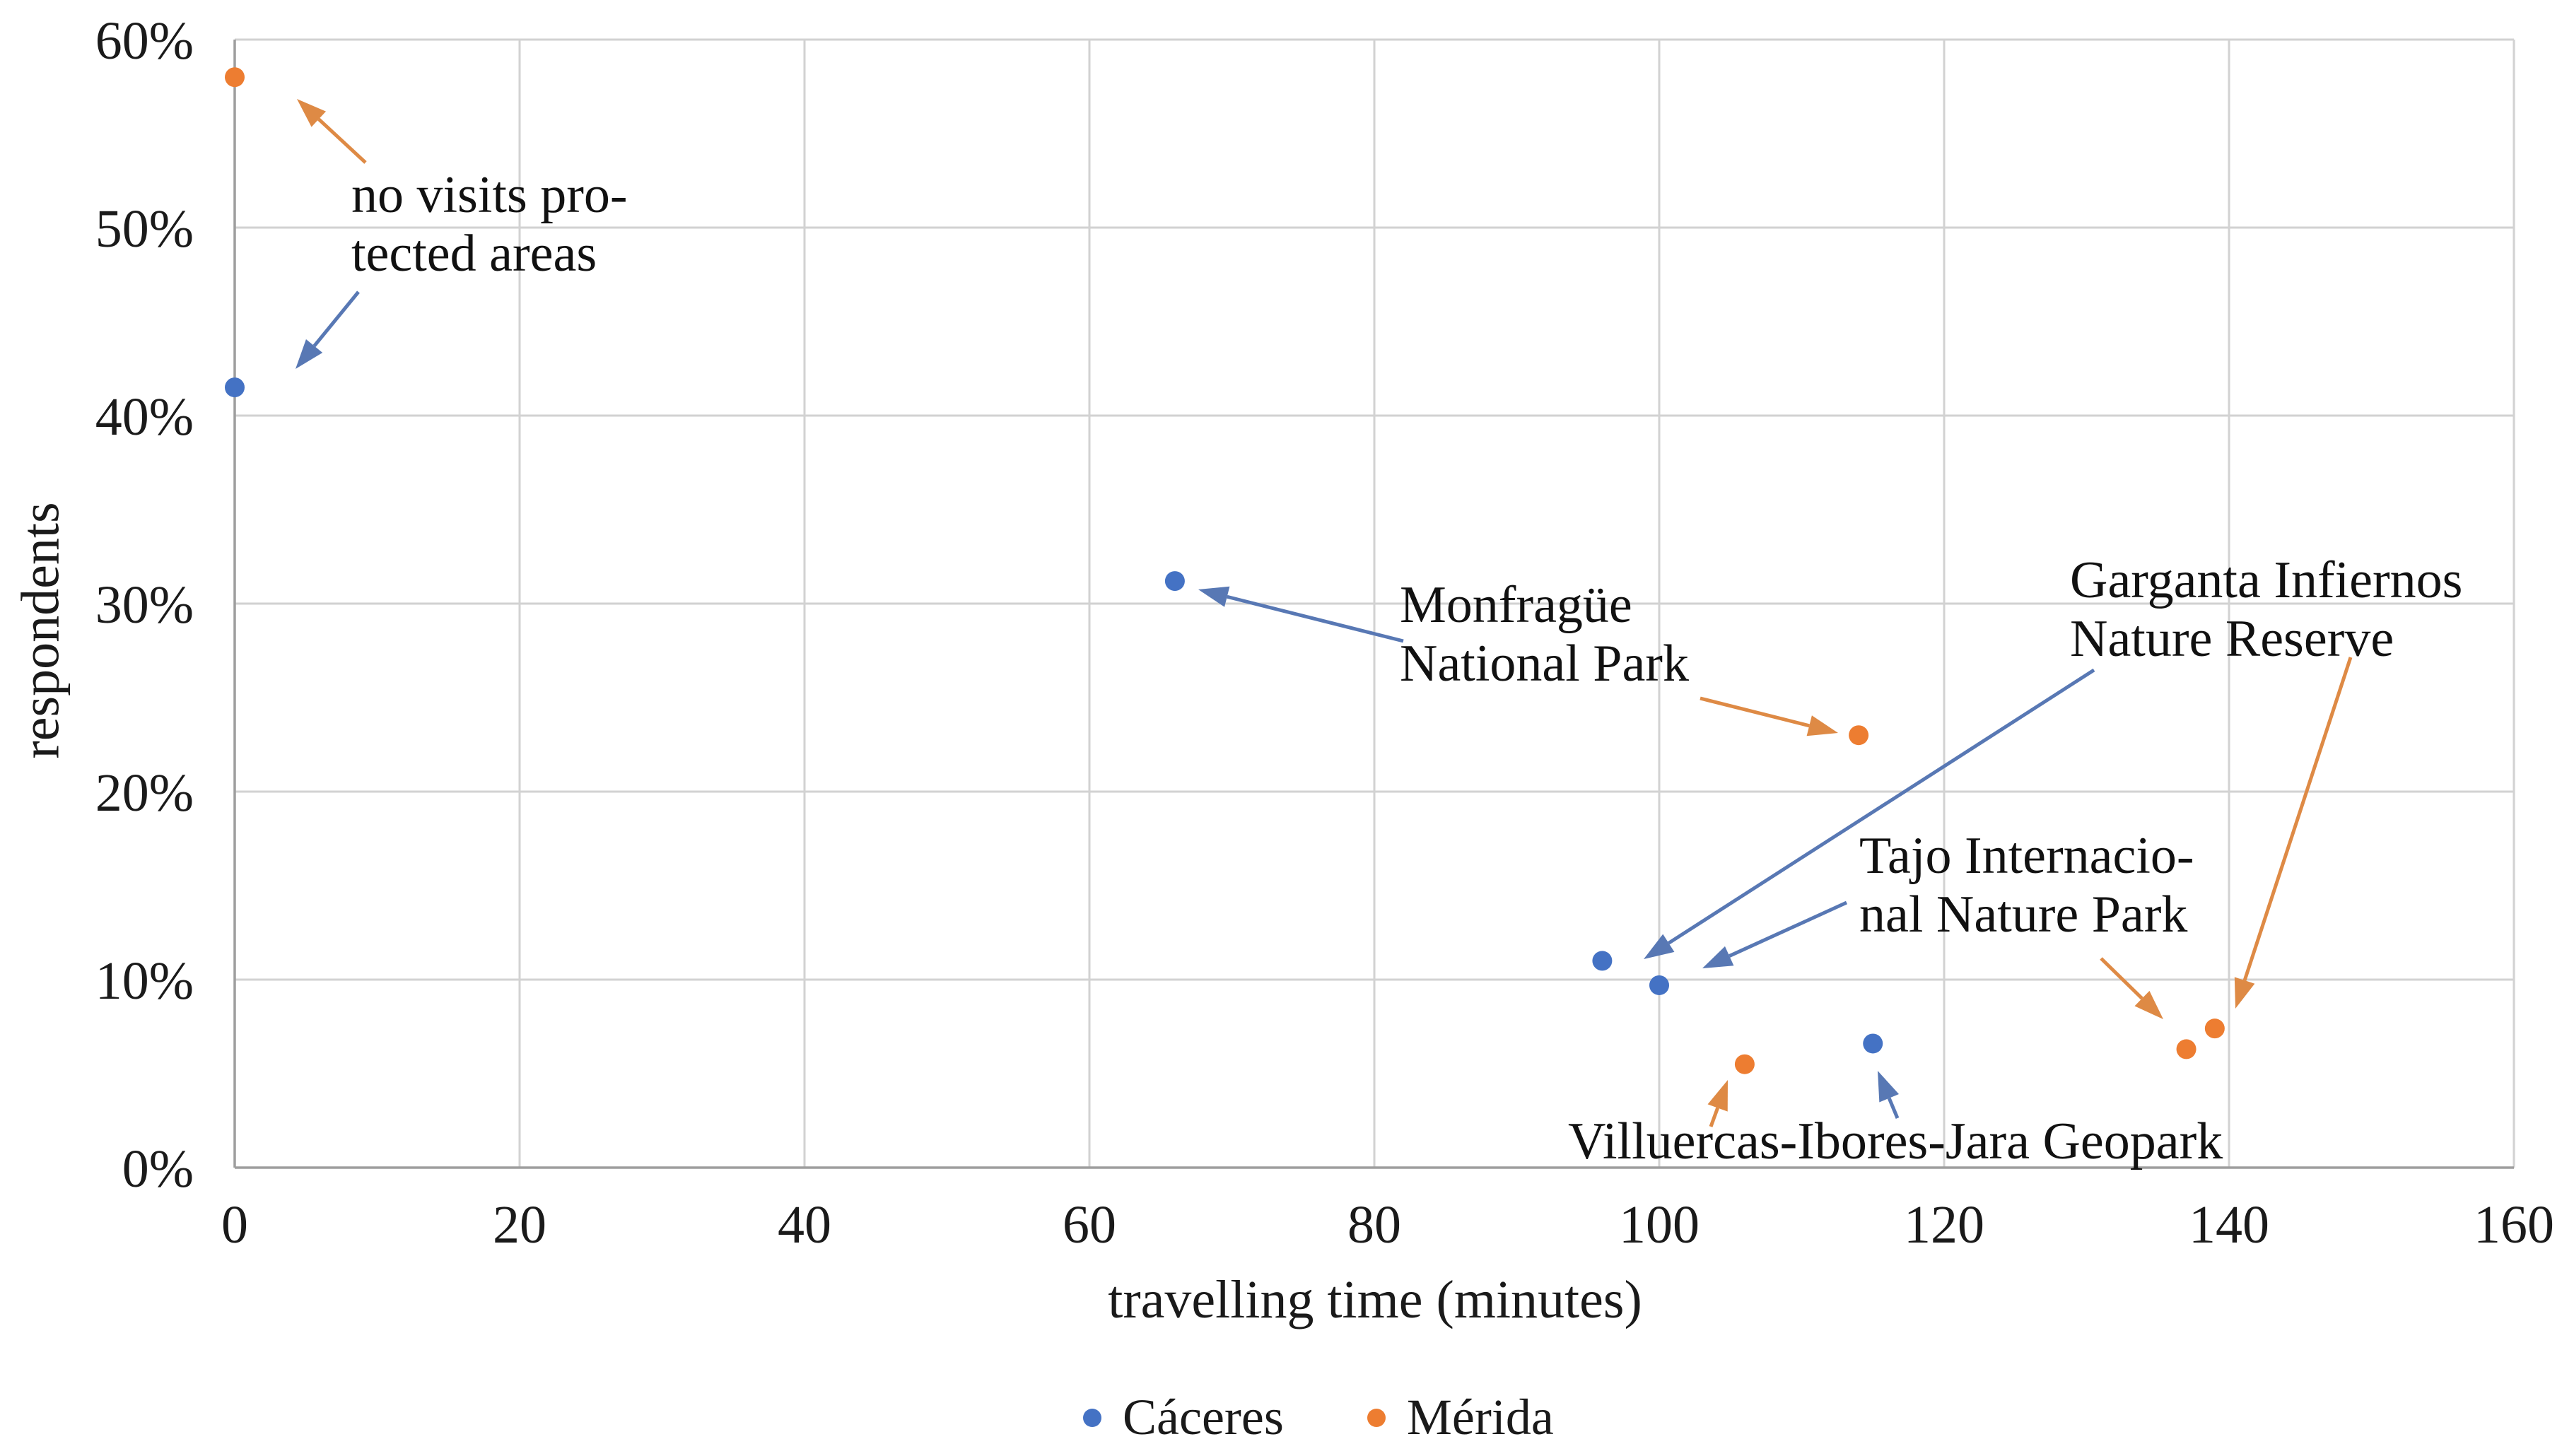 Image resolution: width=2562 pixels, height=1456 pixels. I want to click on annotation-arrowhead-no-visits-caceres, so click(309, 354).